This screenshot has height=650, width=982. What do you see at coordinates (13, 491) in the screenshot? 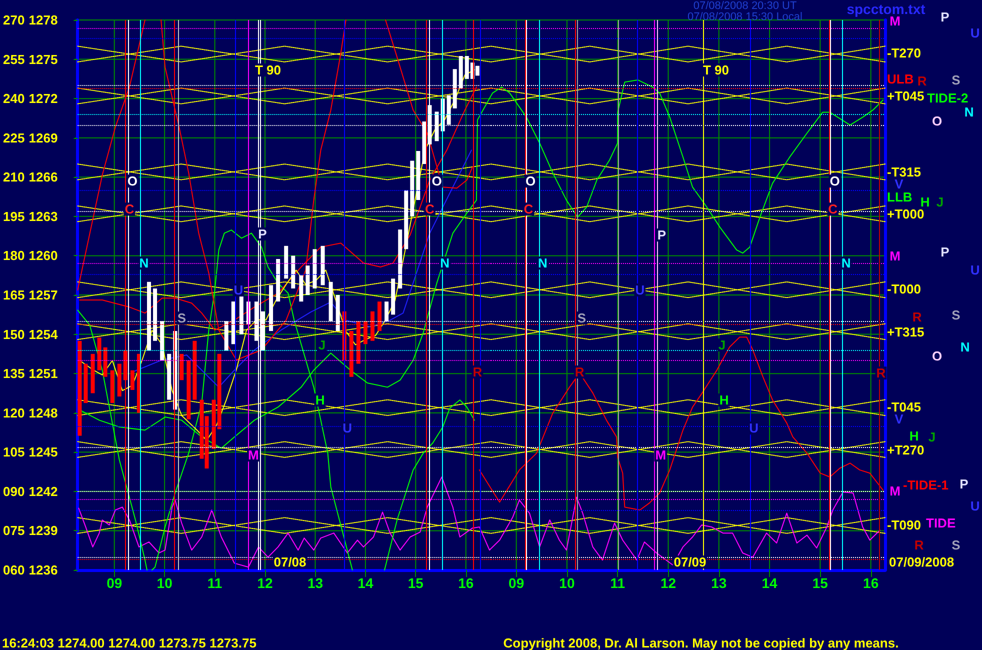
I see `y-tick-label: 090` at bounding box center [13, 491].